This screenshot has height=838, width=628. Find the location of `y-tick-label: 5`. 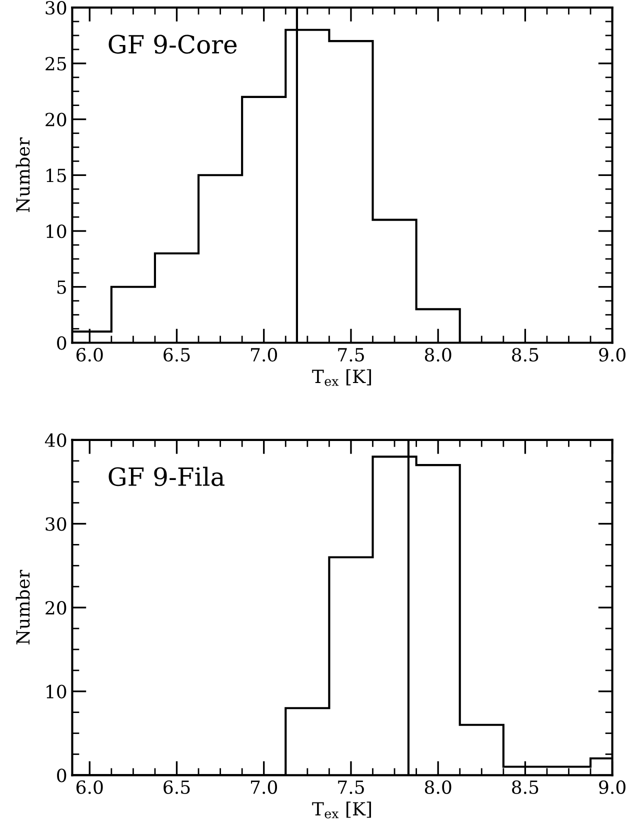

y-tick-label: 5 is located at coordinates (61, 287).